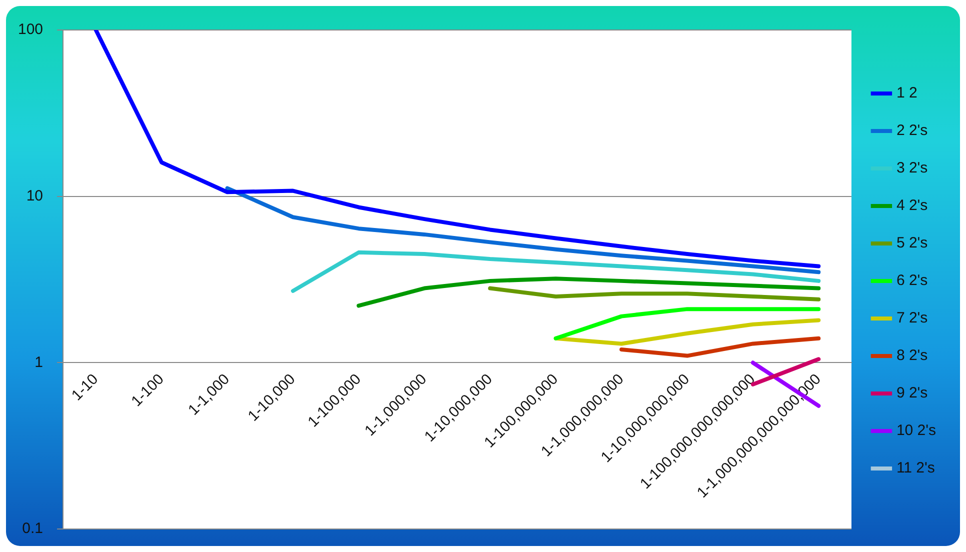 The image size is (966, 552). What do you see at coordinates (33, 529) in the screenshot?
I see `y-tick-label: 0.1` at bounding box center [33, 529].